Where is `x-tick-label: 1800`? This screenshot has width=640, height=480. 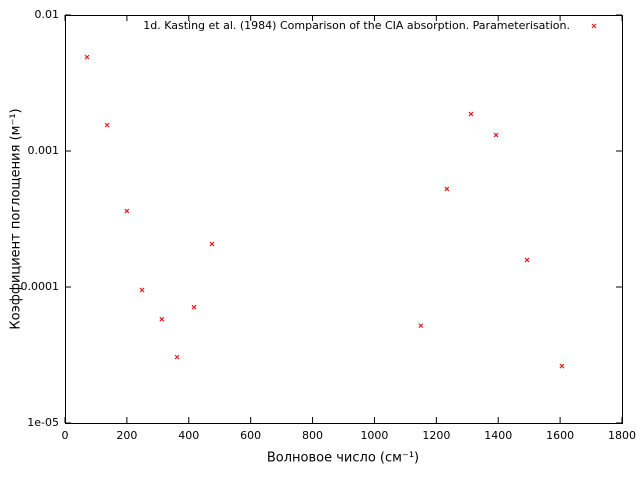 x-tick-label: 1800 is located at coordinates (622, 435).